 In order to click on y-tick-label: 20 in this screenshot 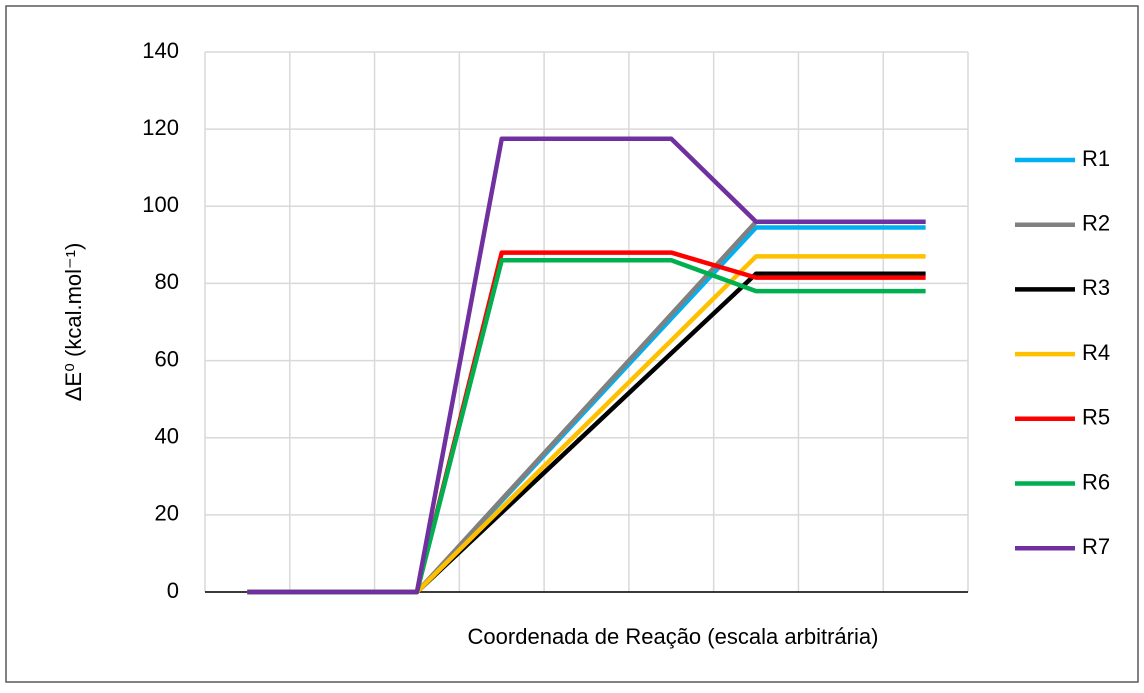, I will do `click(167, 513)`.